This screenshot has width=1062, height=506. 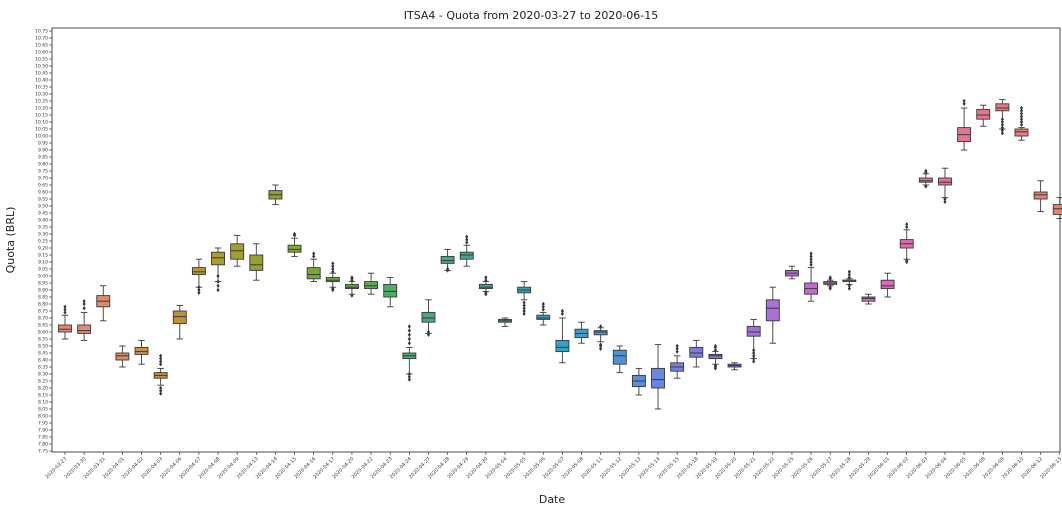 I want to click on y-tick-label: 8.40, so click(x=43, y=361).